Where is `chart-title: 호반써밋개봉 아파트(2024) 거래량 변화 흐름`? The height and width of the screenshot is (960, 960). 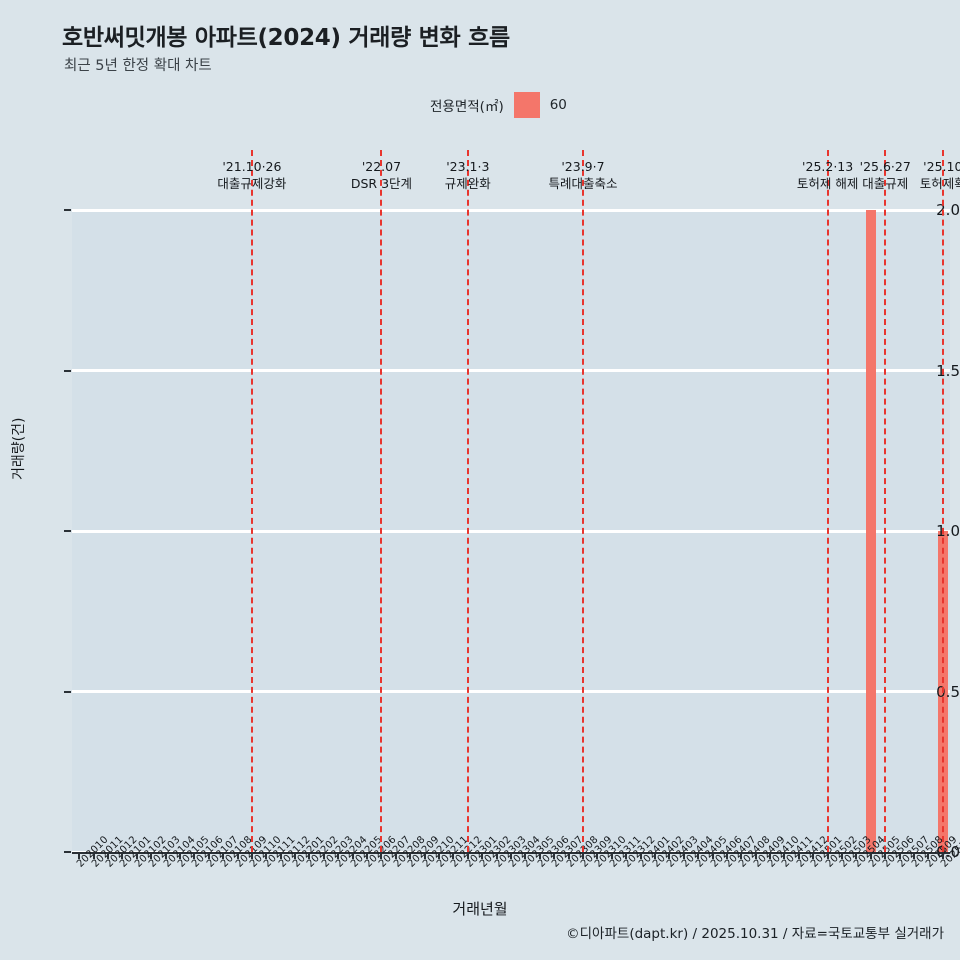
chart-title: 호반써밋개봉 아파트(2024) 거래량 변화 흐름 is located at coordinates (286, 38).